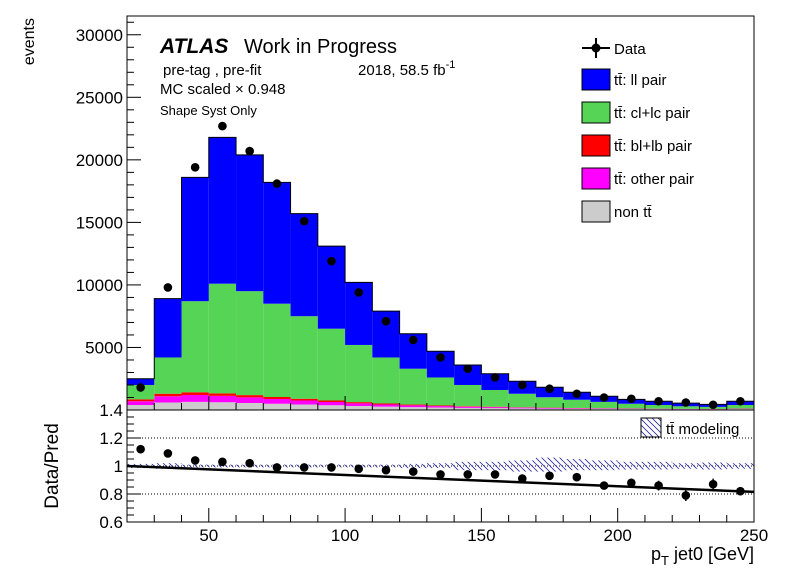 The image size is (796, 572). Describe the element at coordinates (754, 535) in the screenshot. I see `xtick-label-250: 250` at that location.